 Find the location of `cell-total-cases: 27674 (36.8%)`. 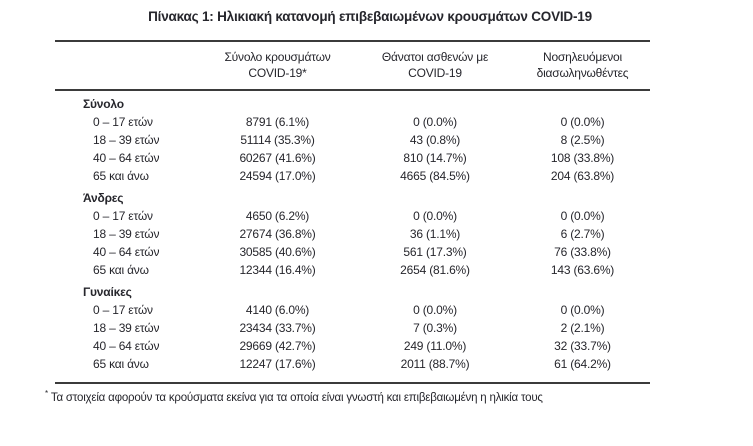

cell-total-cases: 27674 (36.8%) is located at coordinates (277, 234).